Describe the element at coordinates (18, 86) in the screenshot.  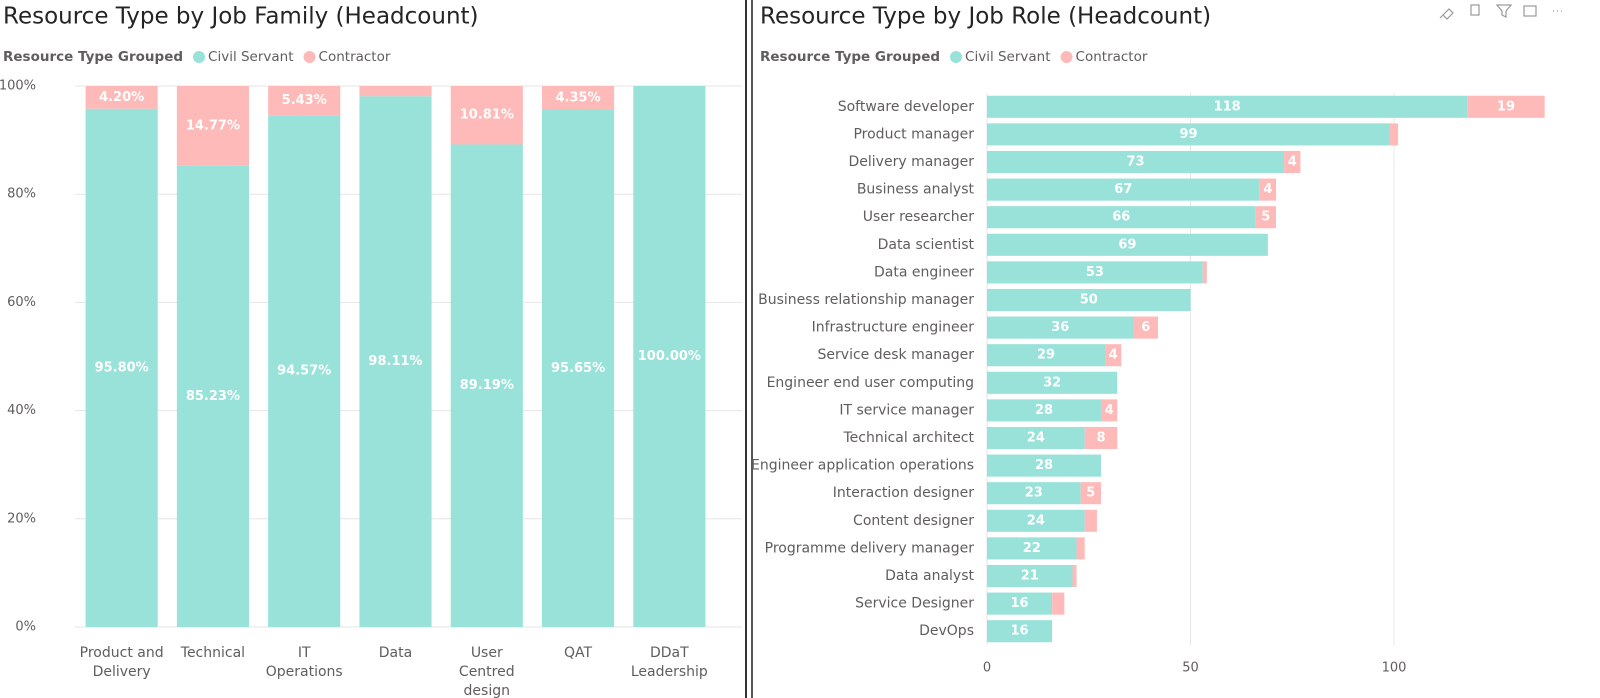
I see `y-tick-label: 100%` at that location.